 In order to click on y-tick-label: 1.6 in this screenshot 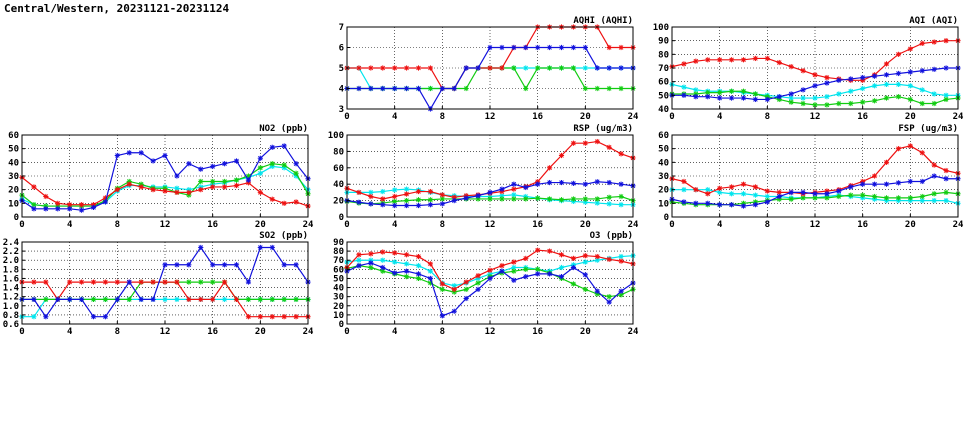, I will do `click(11, 279)`.